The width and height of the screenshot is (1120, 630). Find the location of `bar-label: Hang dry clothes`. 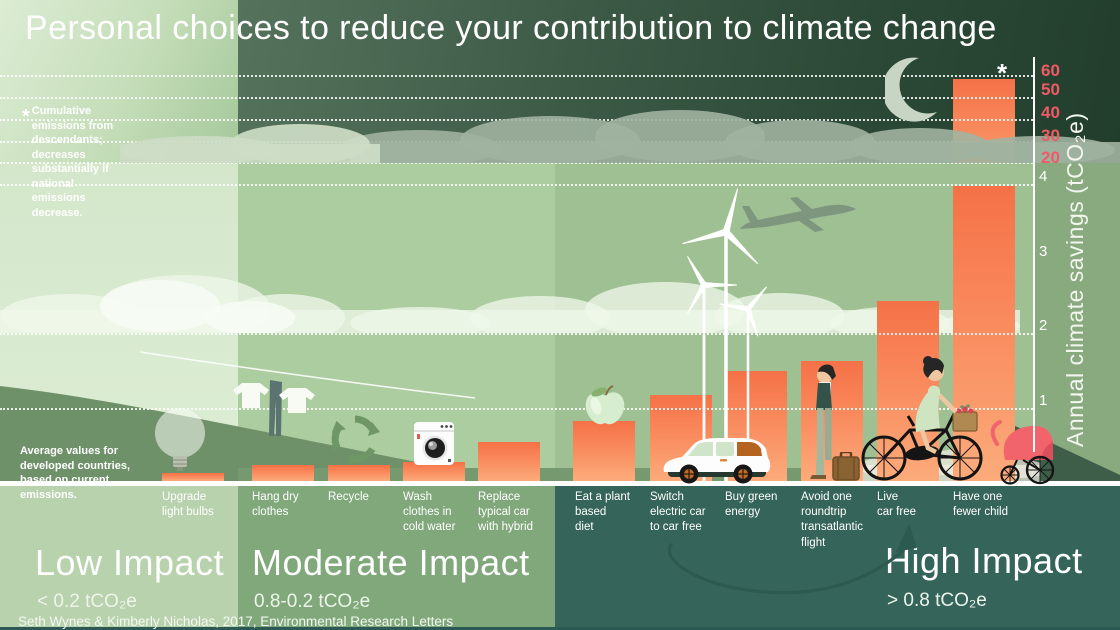

bar-label: Hang dry clothes is located at coordinates (275, 505).